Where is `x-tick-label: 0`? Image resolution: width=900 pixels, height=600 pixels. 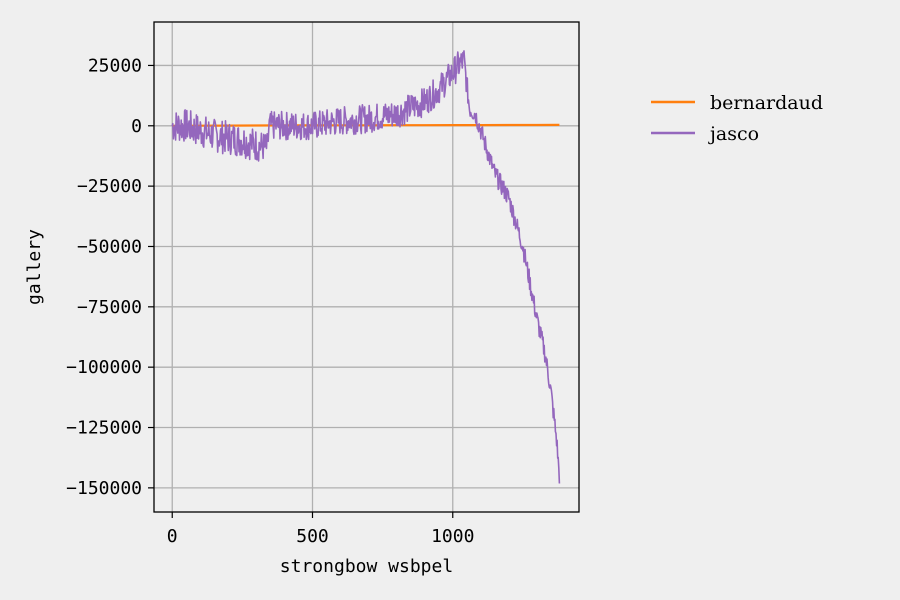 x-tick-label: 0 is located at coordinates (172, 536).